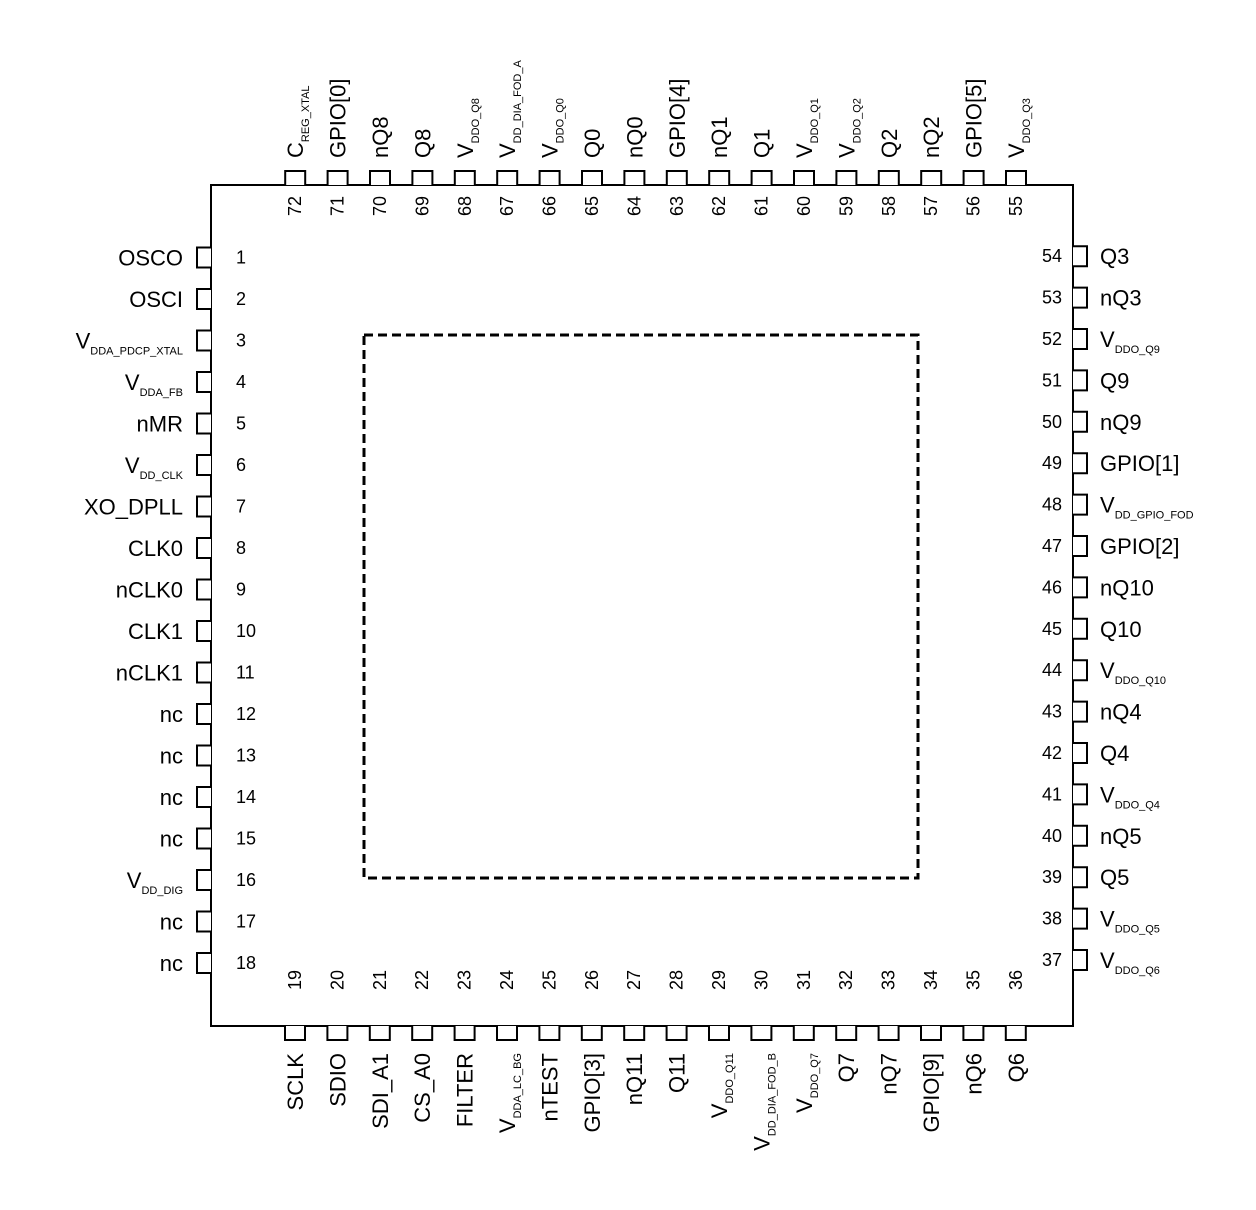 The height and width of the screenshot is (1210, 1256). What do you see at coordinates (1052, 422) in the screenshot?
I see `pin-number: 50` at bounding box center [1052, 422].